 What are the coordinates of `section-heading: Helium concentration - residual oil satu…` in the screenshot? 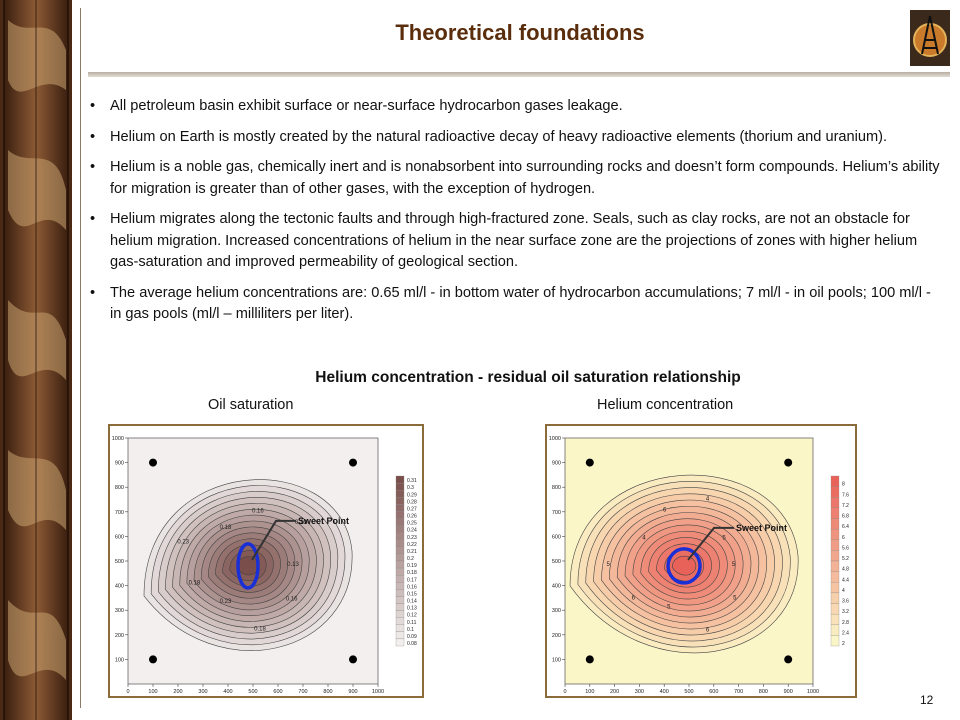 It's located at (528, 377).